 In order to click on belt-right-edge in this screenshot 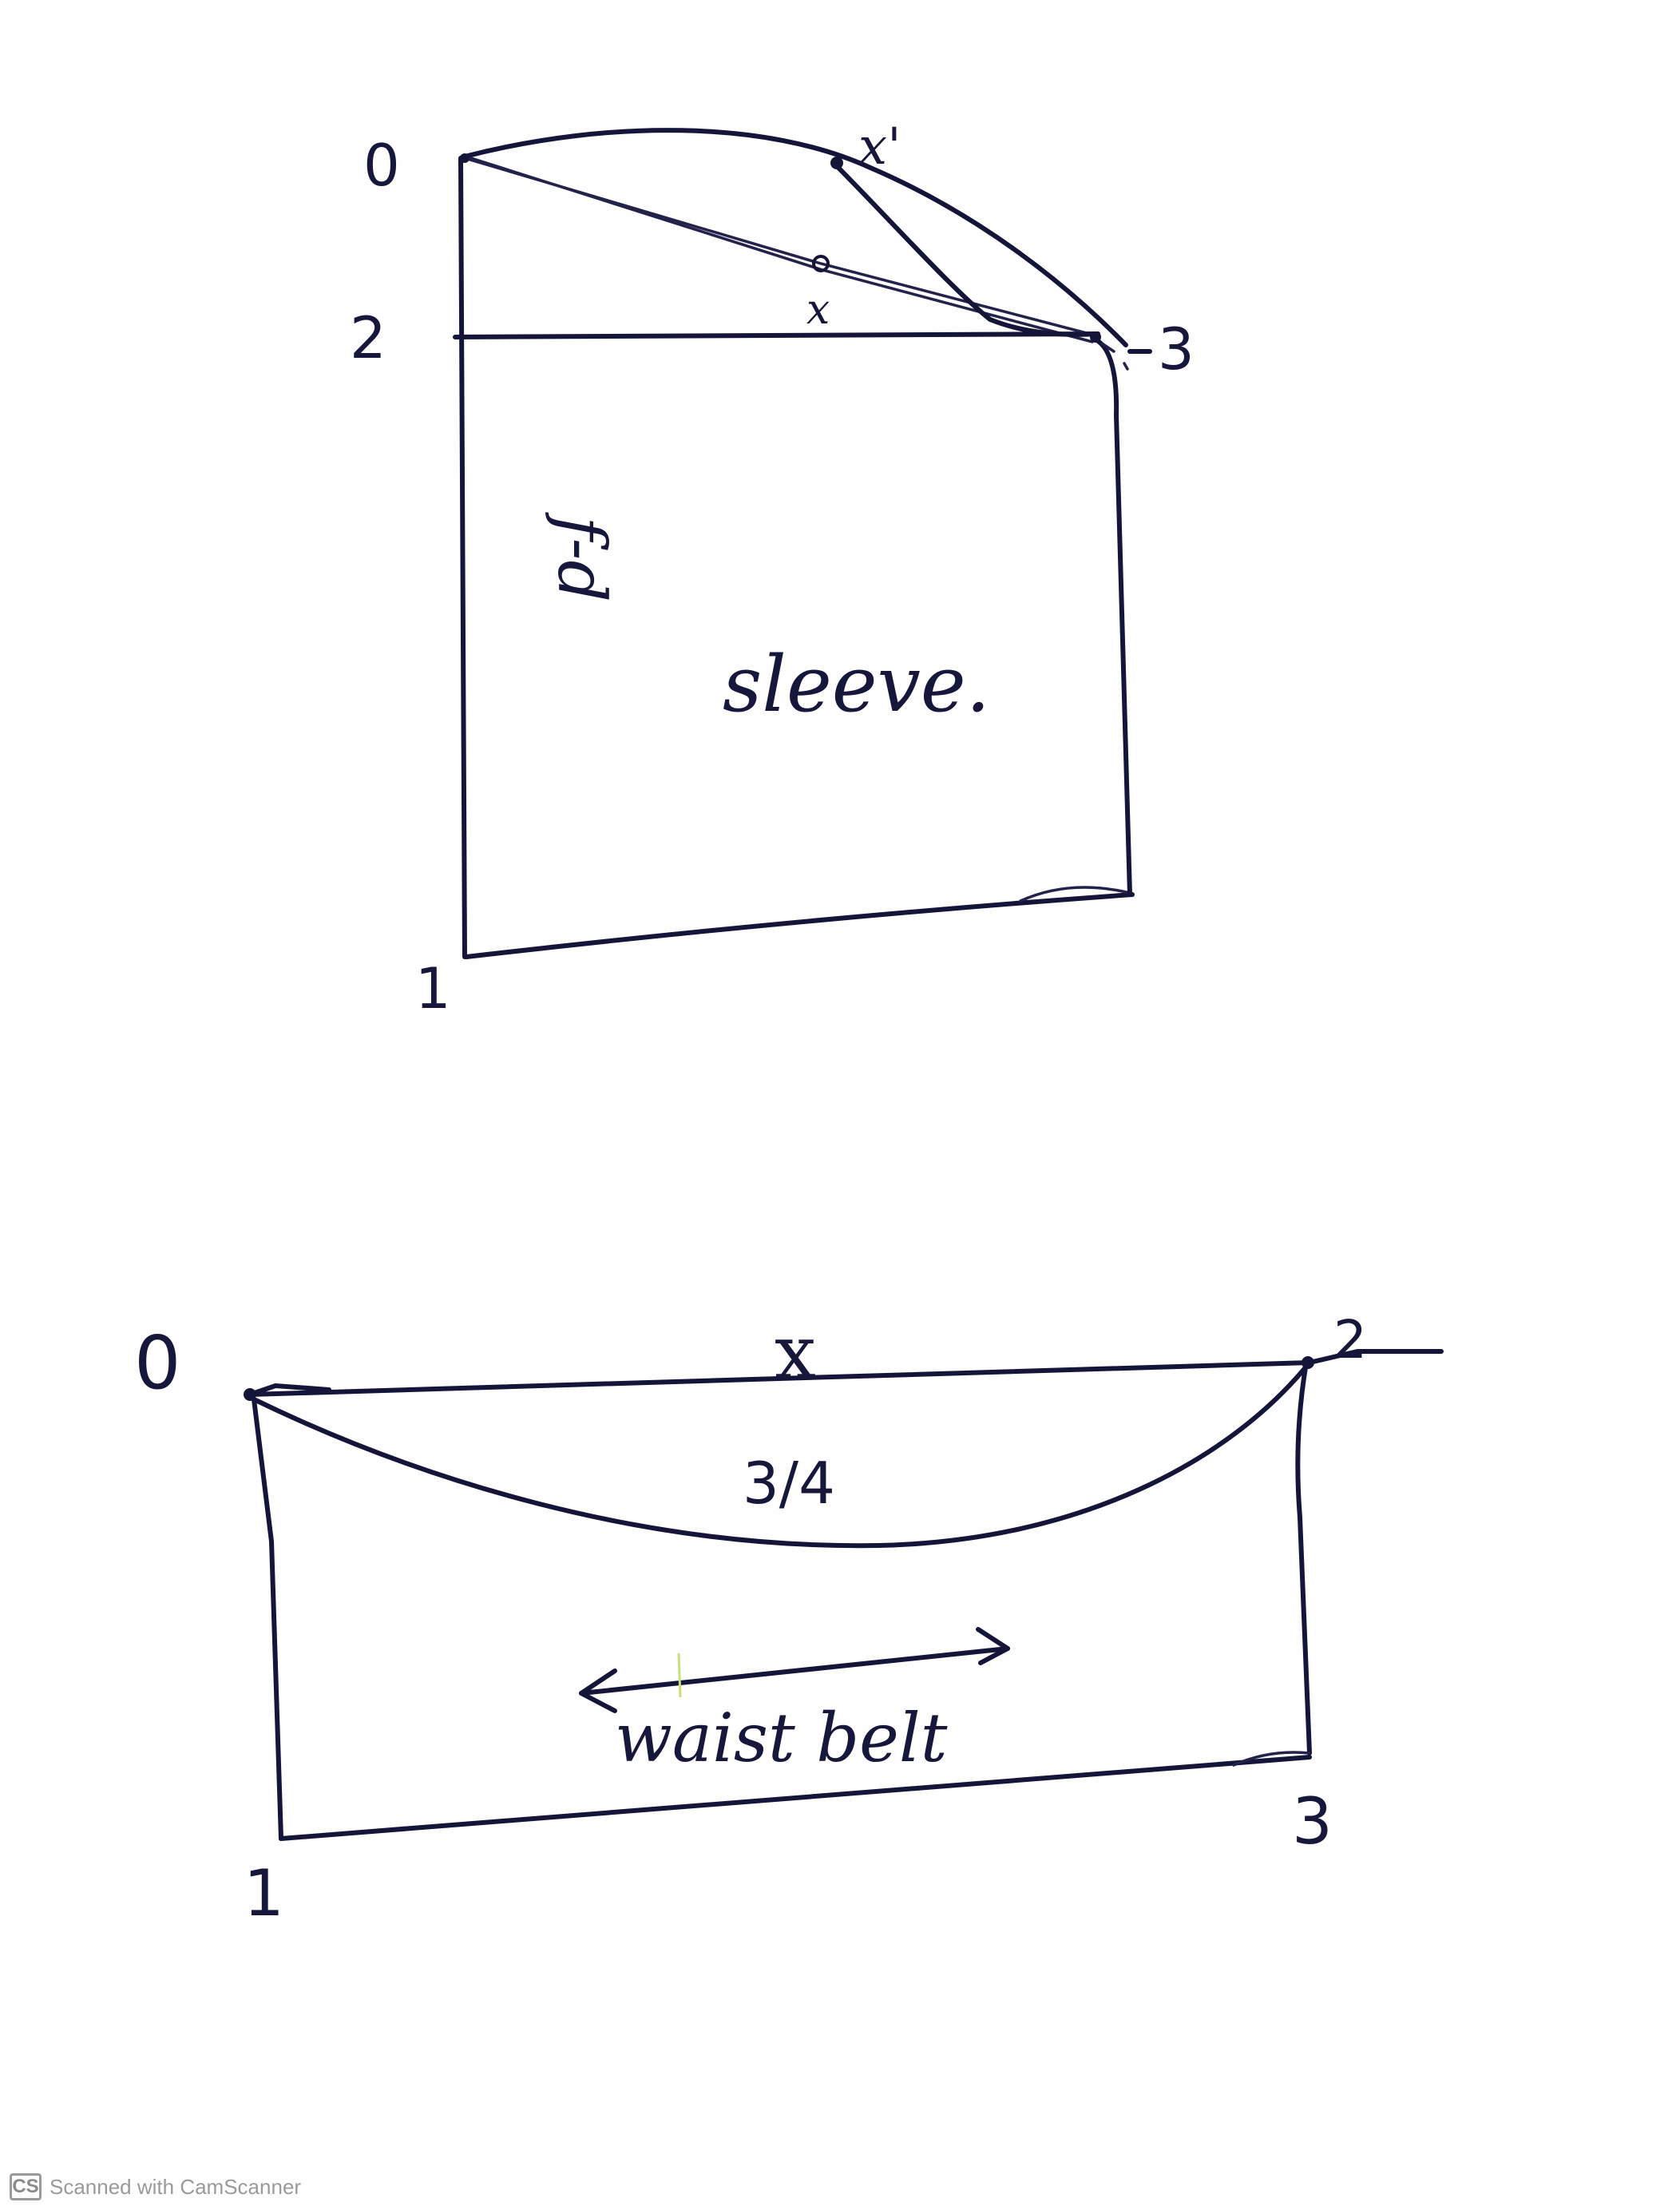, I will do `click(1304, 1558)`.